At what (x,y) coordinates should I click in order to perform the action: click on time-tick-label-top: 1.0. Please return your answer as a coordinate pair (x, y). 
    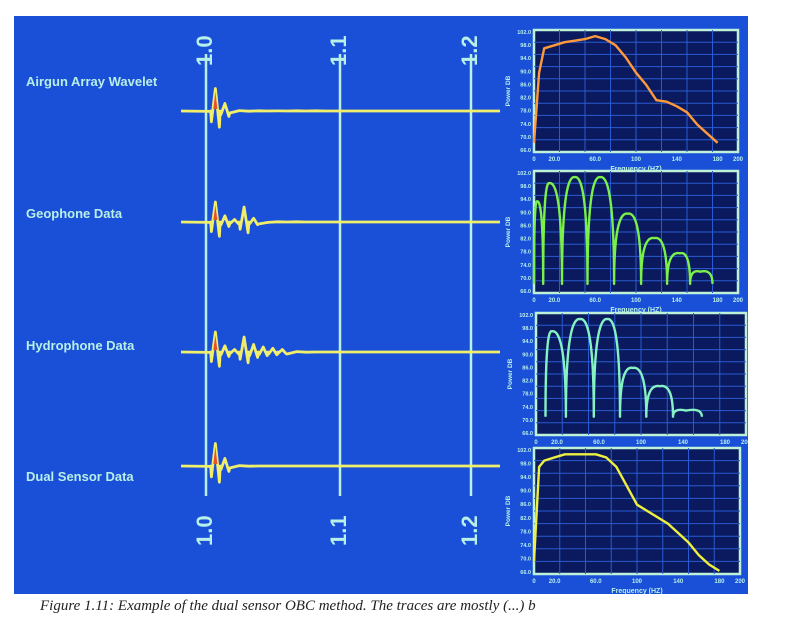
    Looking at the image, I should click on (204, 50).